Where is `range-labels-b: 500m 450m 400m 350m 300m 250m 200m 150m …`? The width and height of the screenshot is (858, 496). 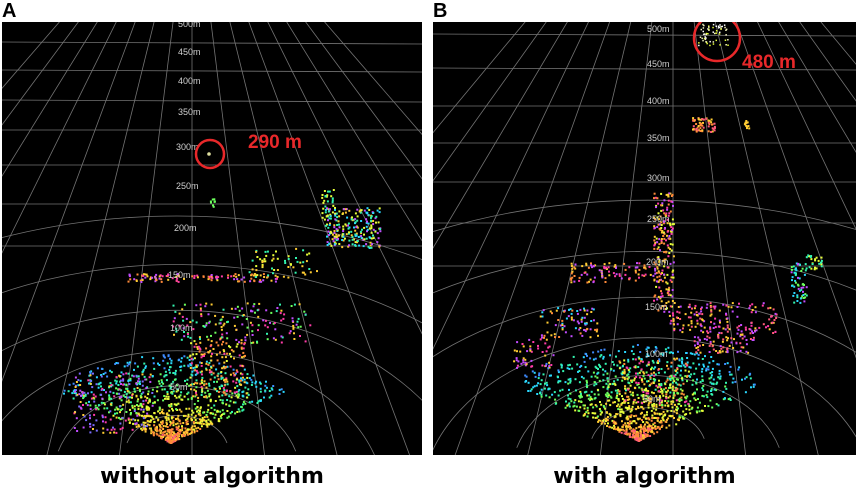
range-labels-b: 500m 450m 400m 350m 300m 250m 200m 150m … is located at coordinates (656, 214).